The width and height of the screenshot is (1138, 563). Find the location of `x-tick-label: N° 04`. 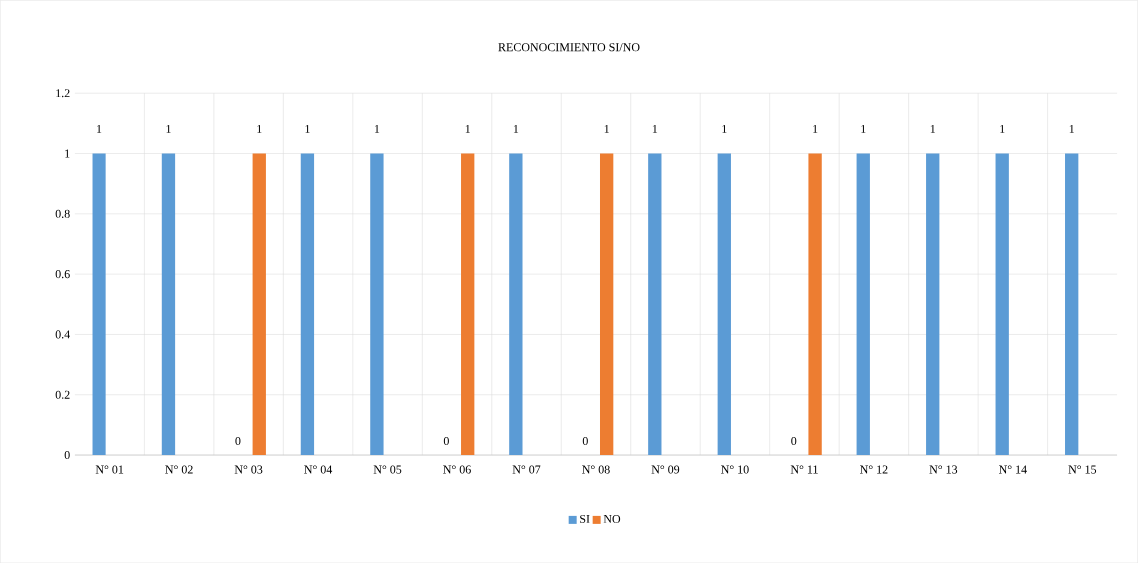

x-tick-label: N° 04 is located at coordinates (318, 469).